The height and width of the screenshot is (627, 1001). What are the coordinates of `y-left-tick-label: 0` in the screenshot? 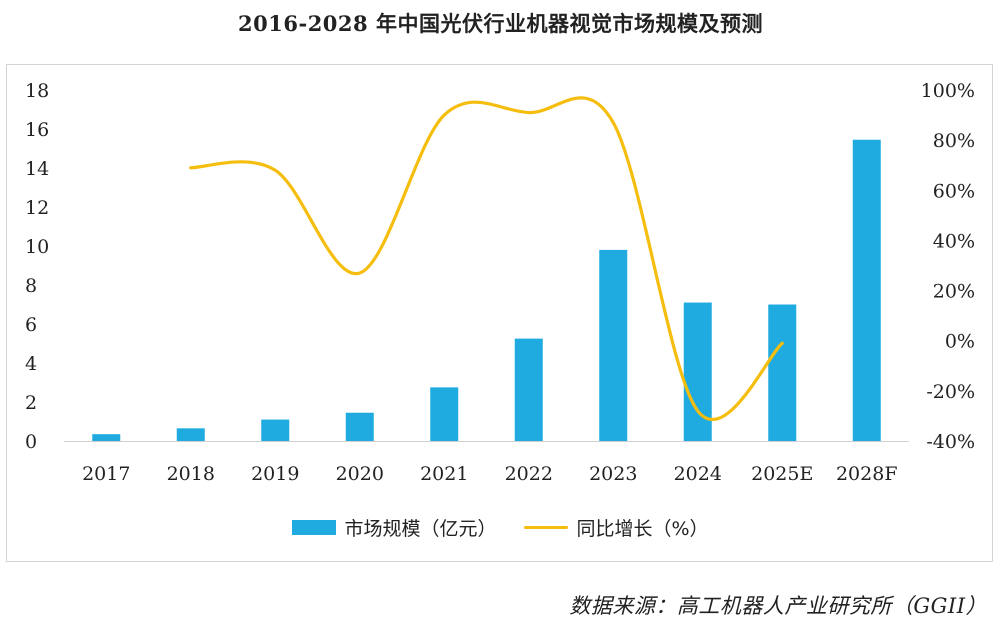 It's located at (31, 442).